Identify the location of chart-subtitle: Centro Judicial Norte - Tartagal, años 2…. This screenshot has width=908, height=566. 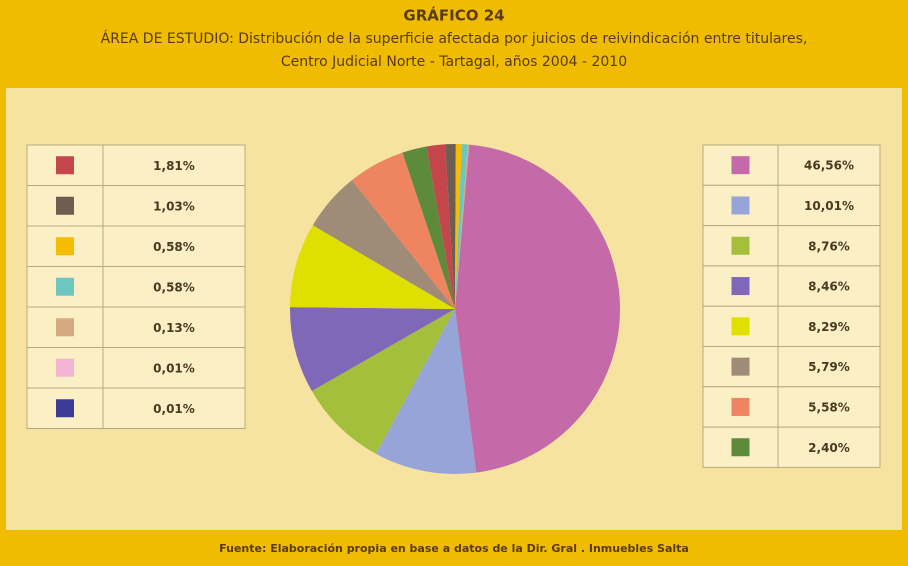
(454, 62).